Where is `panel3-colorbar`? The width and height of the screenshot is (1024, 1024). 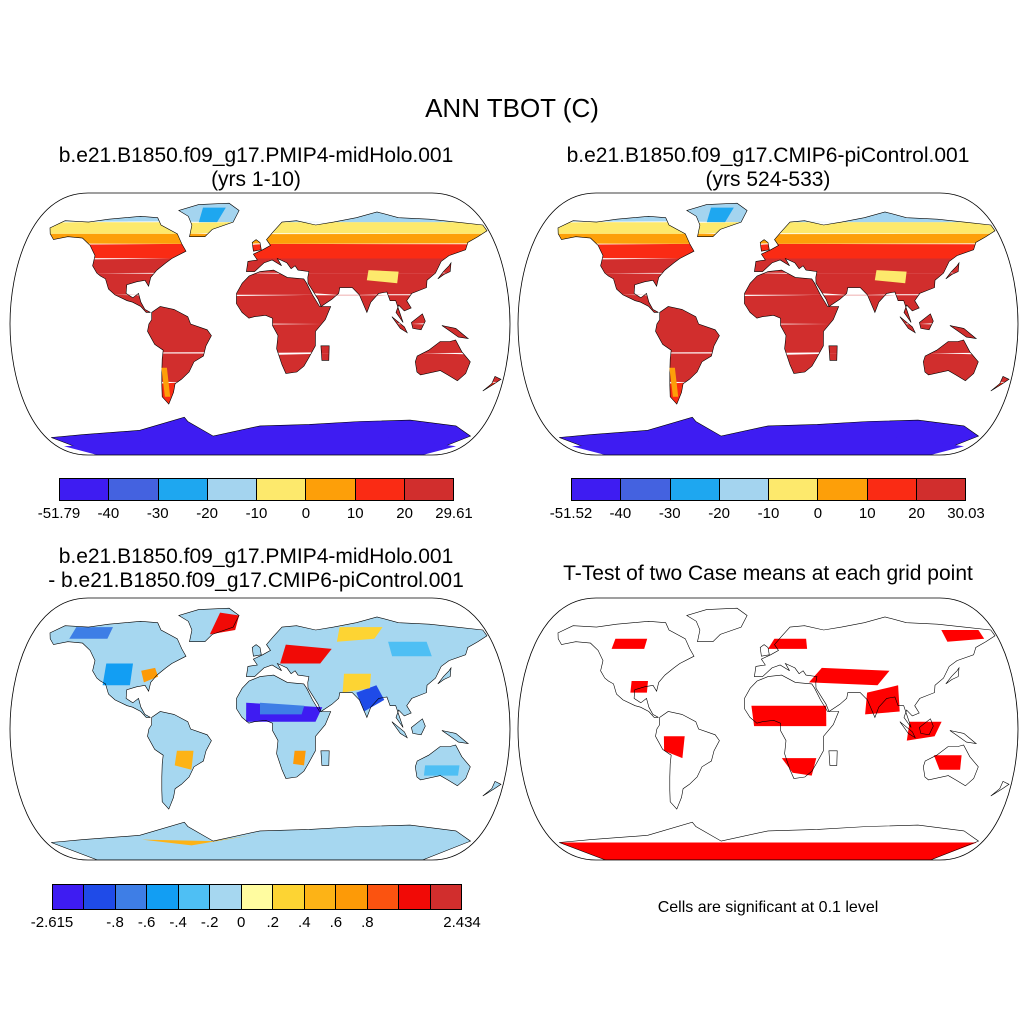 panel3-colorbar is located at coordinates (257, 897).